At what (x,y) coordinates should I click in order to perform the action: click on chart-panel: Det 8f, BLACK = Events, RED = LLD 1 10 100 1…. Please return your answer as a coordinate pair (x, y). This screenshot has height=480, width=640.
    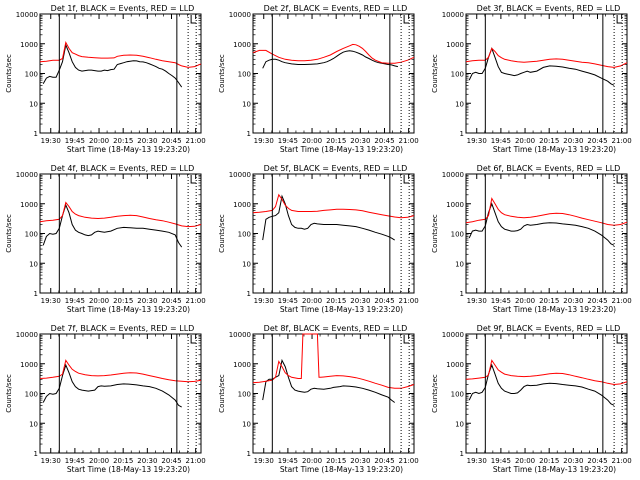
    Looking at the image, I should click on (318, 399).